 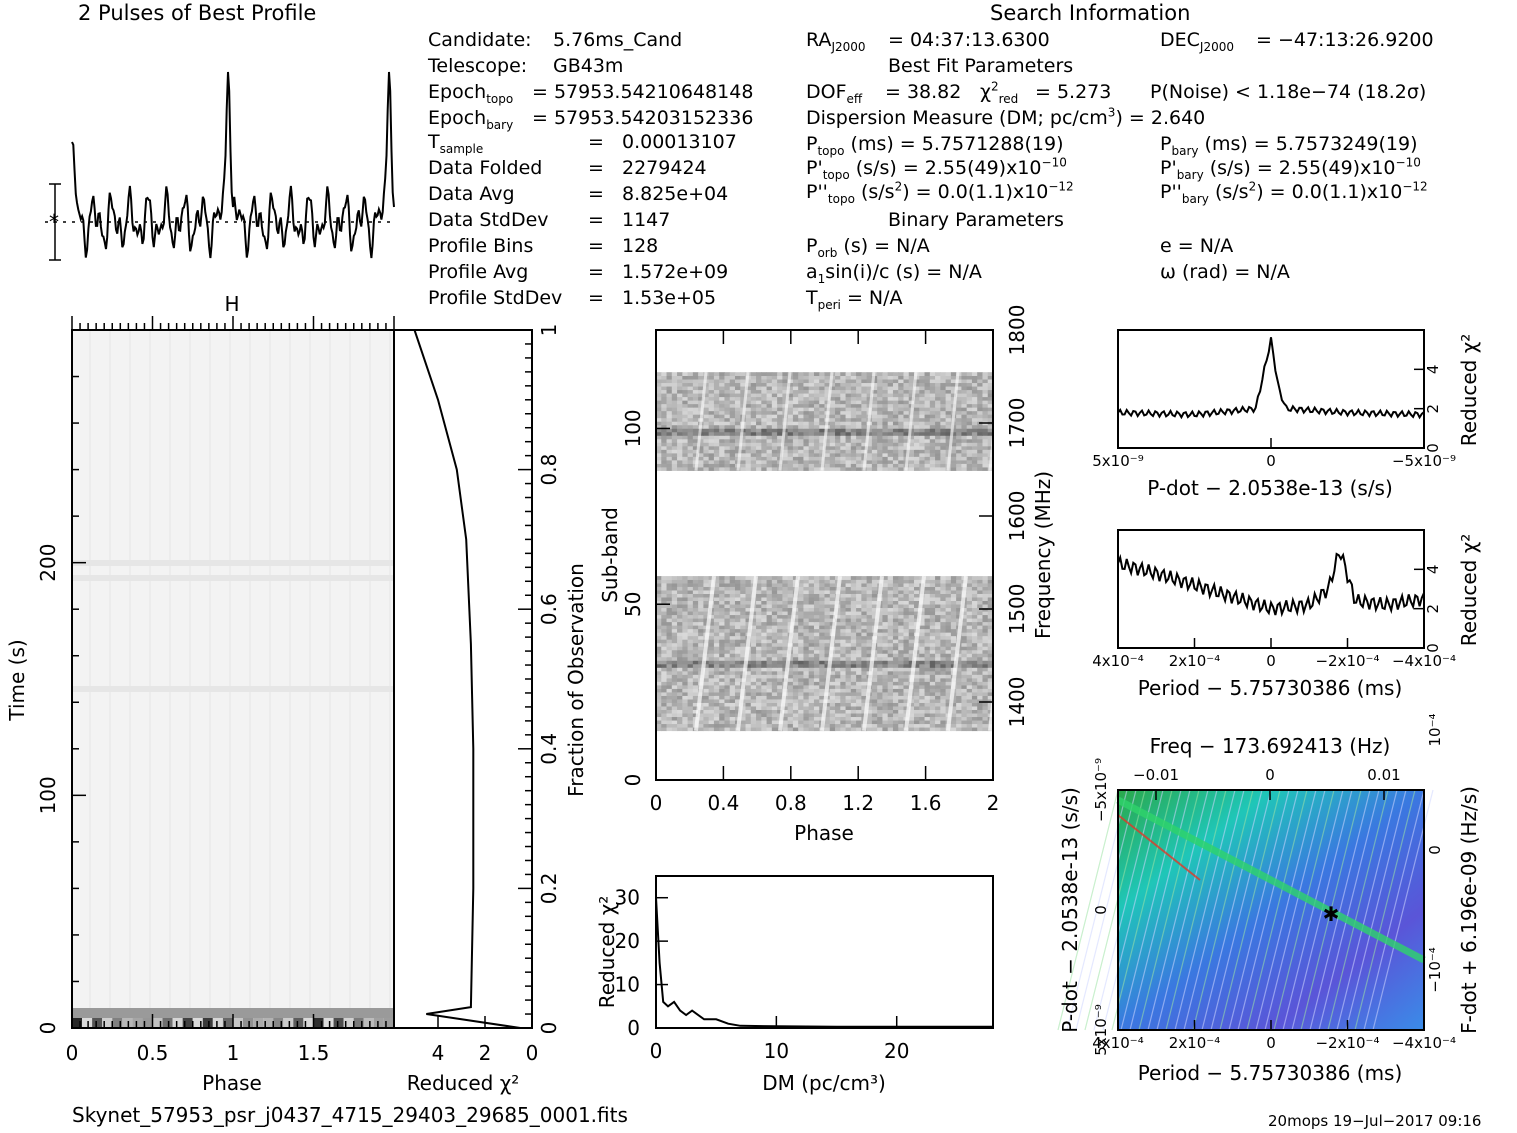 What do you see at coordinates (1017, 330) in the screenshot?
I see `freq-y-label: 1800` at bounding box center [1017, 330].